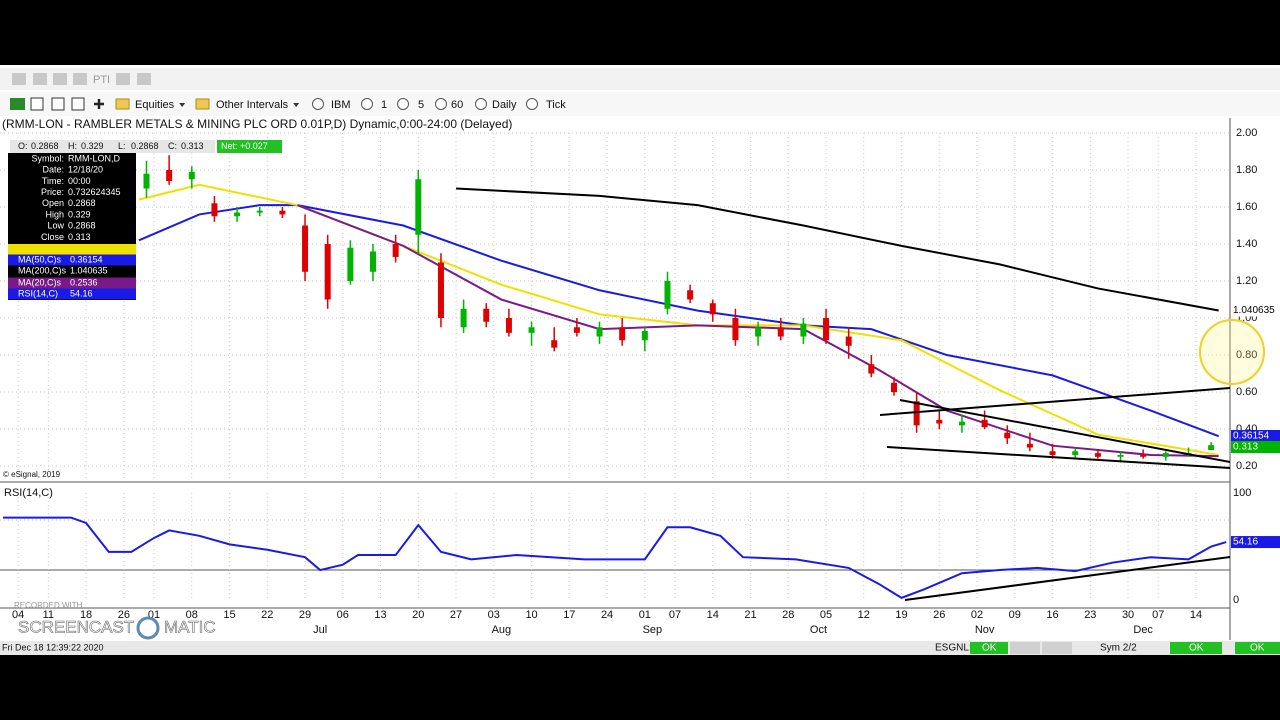 The width and height of the screenshot is (1280, 720). Describe the element at coordinates (504, 105) in the screenshot. I see `toolbar-button: Daily` at that location.